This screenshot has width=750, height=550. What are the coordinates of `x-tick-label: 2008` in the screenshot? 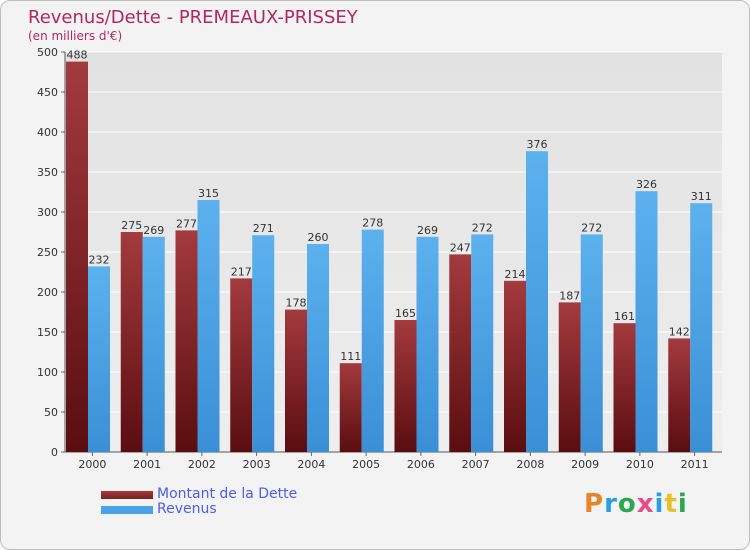 It's located at (530, 464).